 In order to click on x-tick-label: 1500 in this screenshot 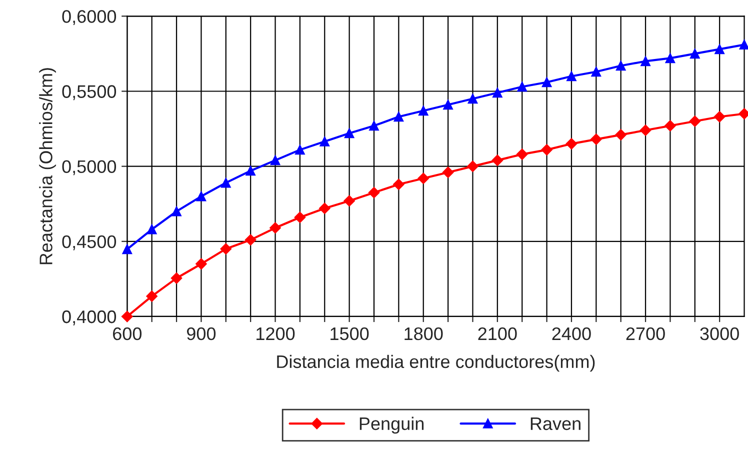, I will do `click(349, 333)`.